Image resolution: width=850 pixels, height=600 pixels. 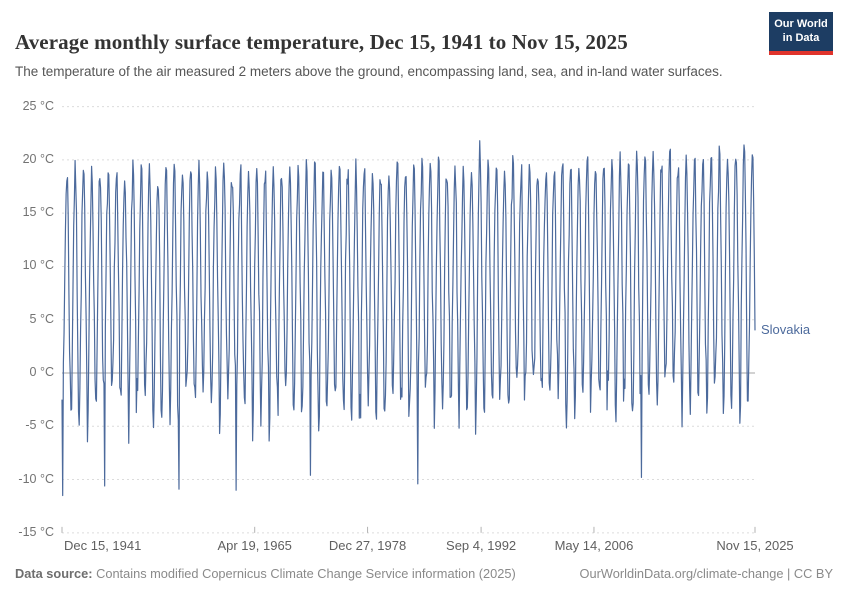 I want to click on y-axis-label: -5 °C, so click(x=39, y=425).